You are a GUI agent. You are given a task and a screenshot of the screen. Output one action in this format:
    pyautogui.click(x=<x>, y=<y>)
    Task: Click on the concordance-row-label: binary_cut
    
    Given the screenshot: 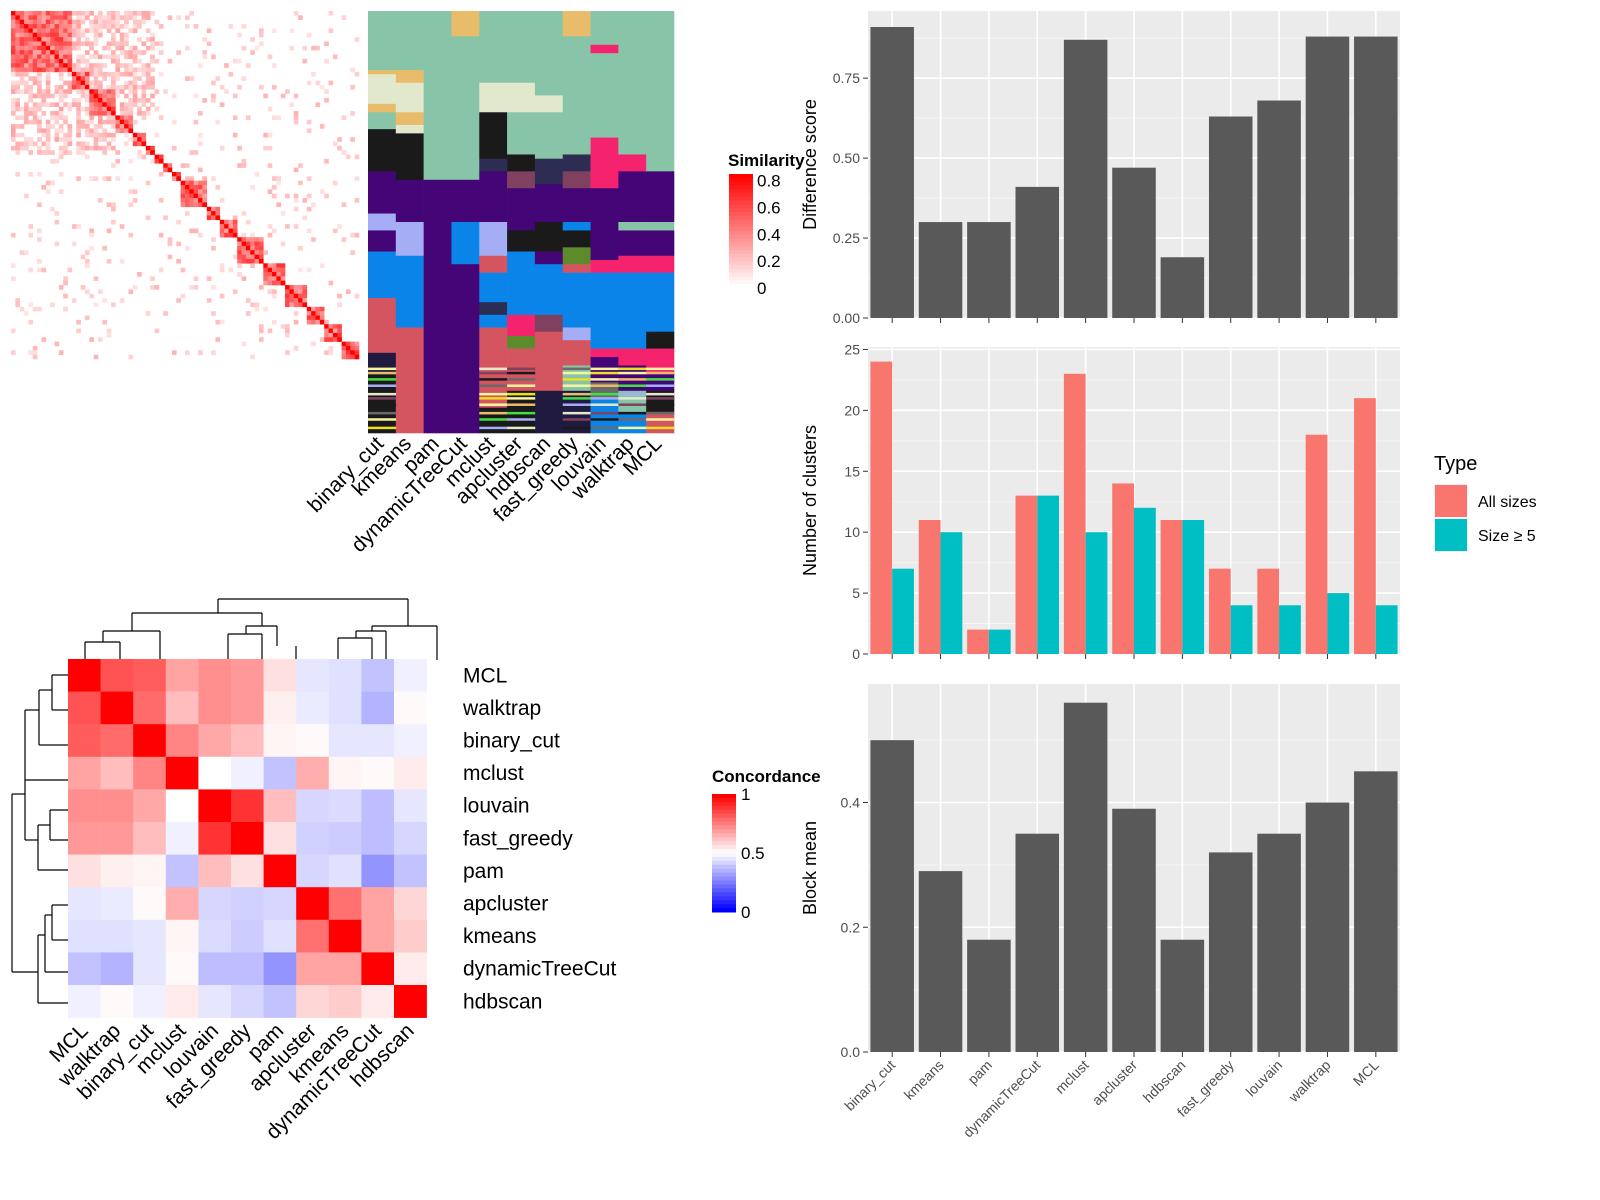 What is the action you would take?
    pyautogui.click(x=511, y=741)
    